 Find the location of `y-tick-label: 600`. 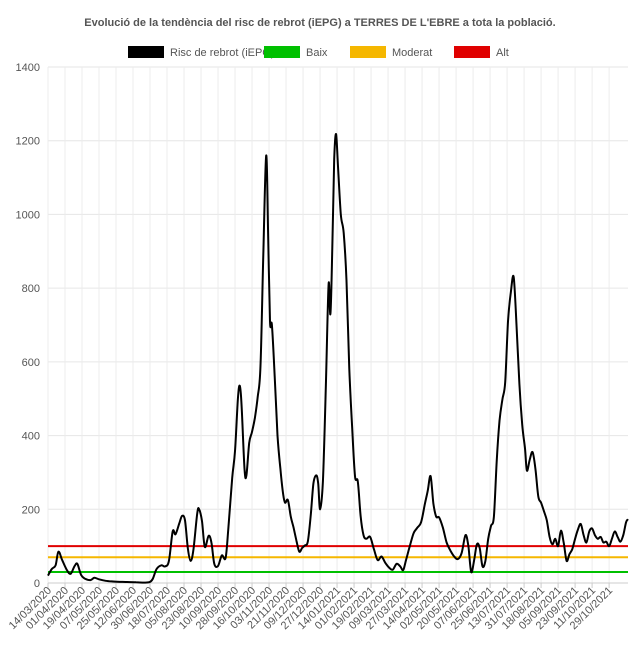

y-tick-label: 600 is located at coordinates (31, 363).